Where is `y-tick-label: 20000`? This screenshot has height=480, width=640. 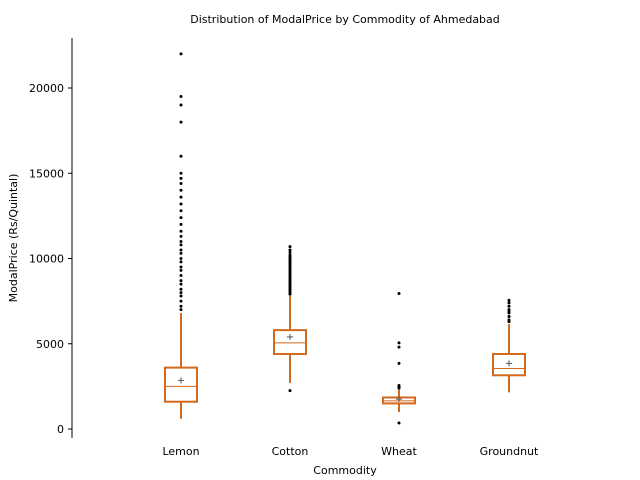 y-tick-label: 20000 is located at coordinates (46, 88).